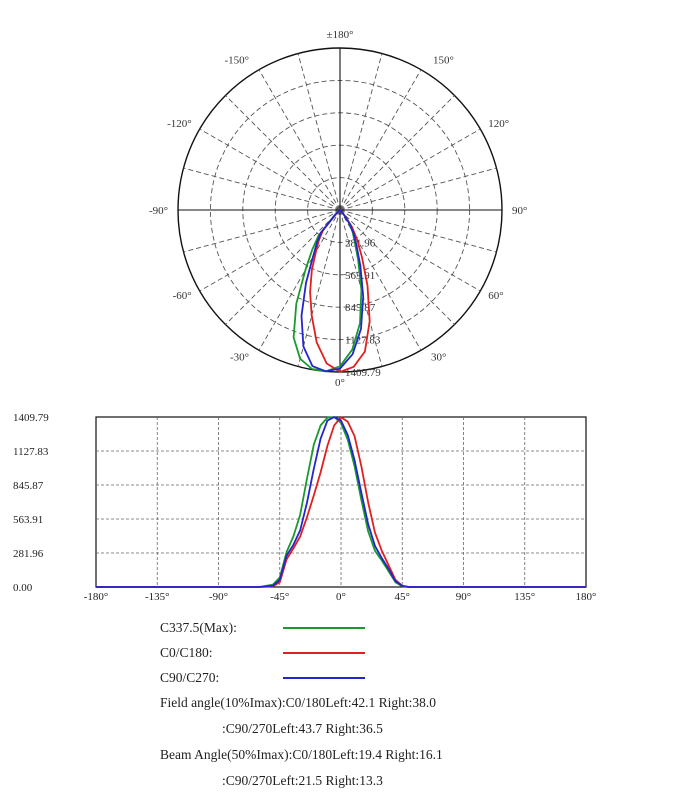 The width and height of the screenshot is (677, 800). Describe the element at coordinates (438, 357) in the screenshot. I see `polar-angle-label: 30°` at that location.